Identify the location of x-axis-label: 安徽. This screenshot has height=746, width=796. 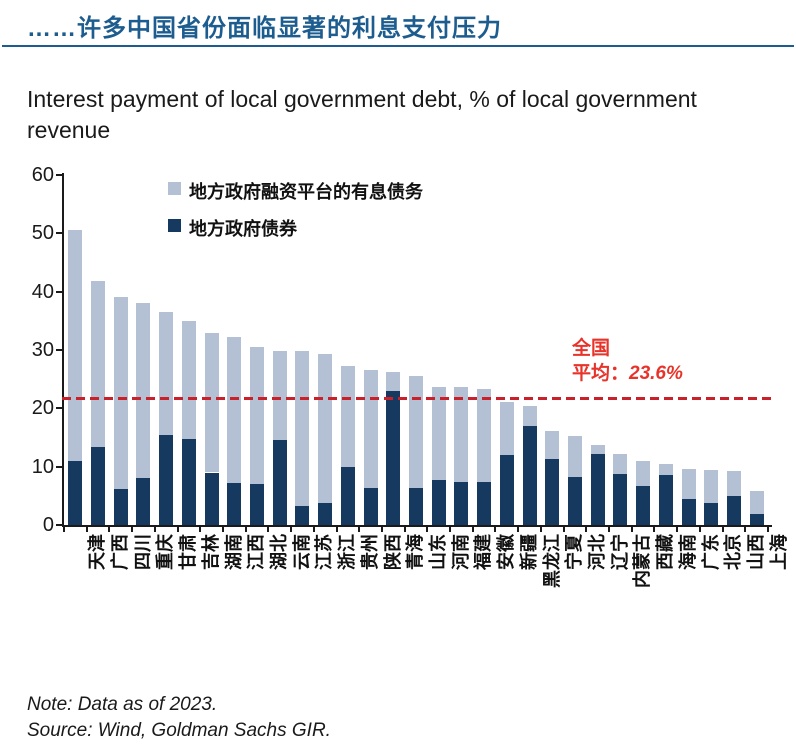
(506, 552).